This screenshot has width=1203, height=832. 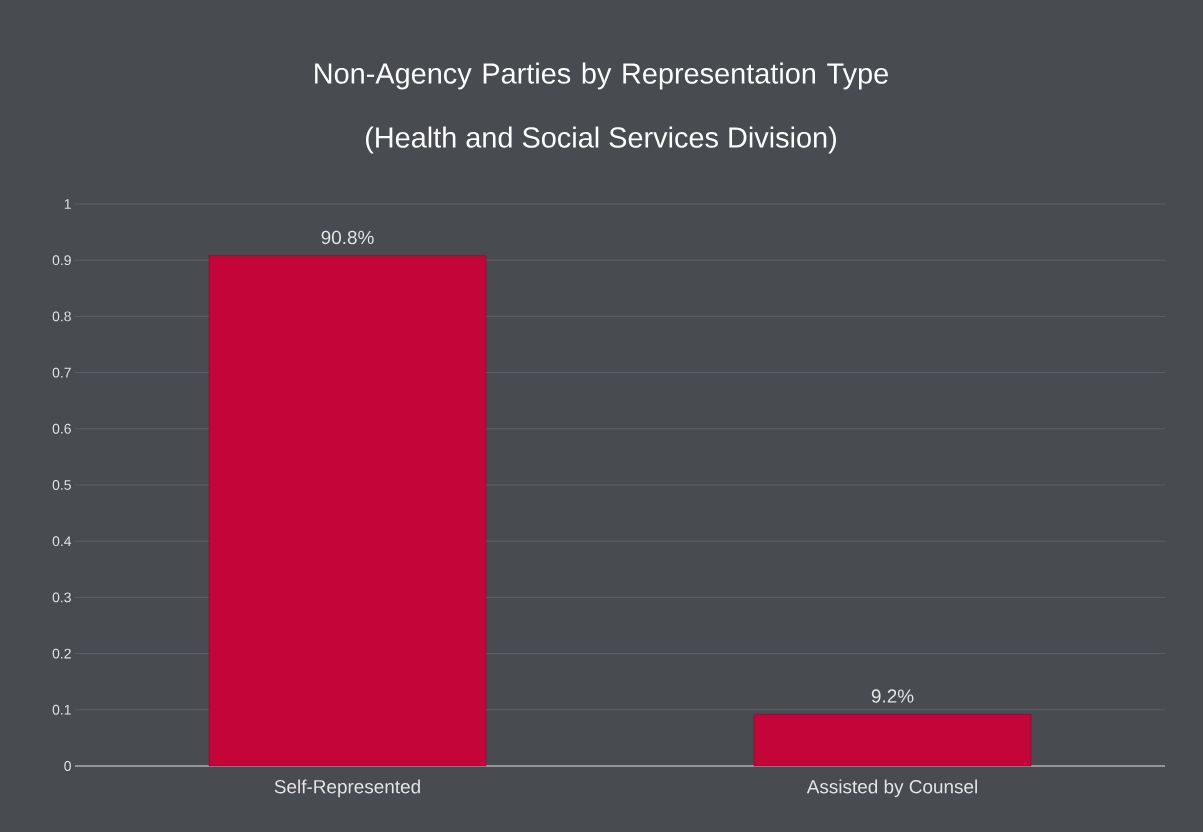 What do you see at coordinates (61, 260) in the screenshot?
I see `y-tick-label: 0.9` at bounding box center [61, 260].